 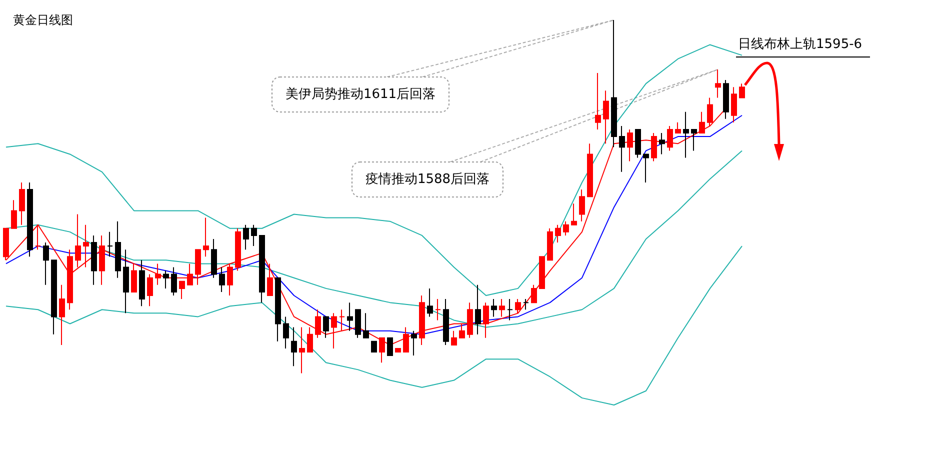 What do you see at coordinates (427, 179) in the screenshot?
I see `annotation: 疫情推动1588后回落` at bounding box center [427, 179].